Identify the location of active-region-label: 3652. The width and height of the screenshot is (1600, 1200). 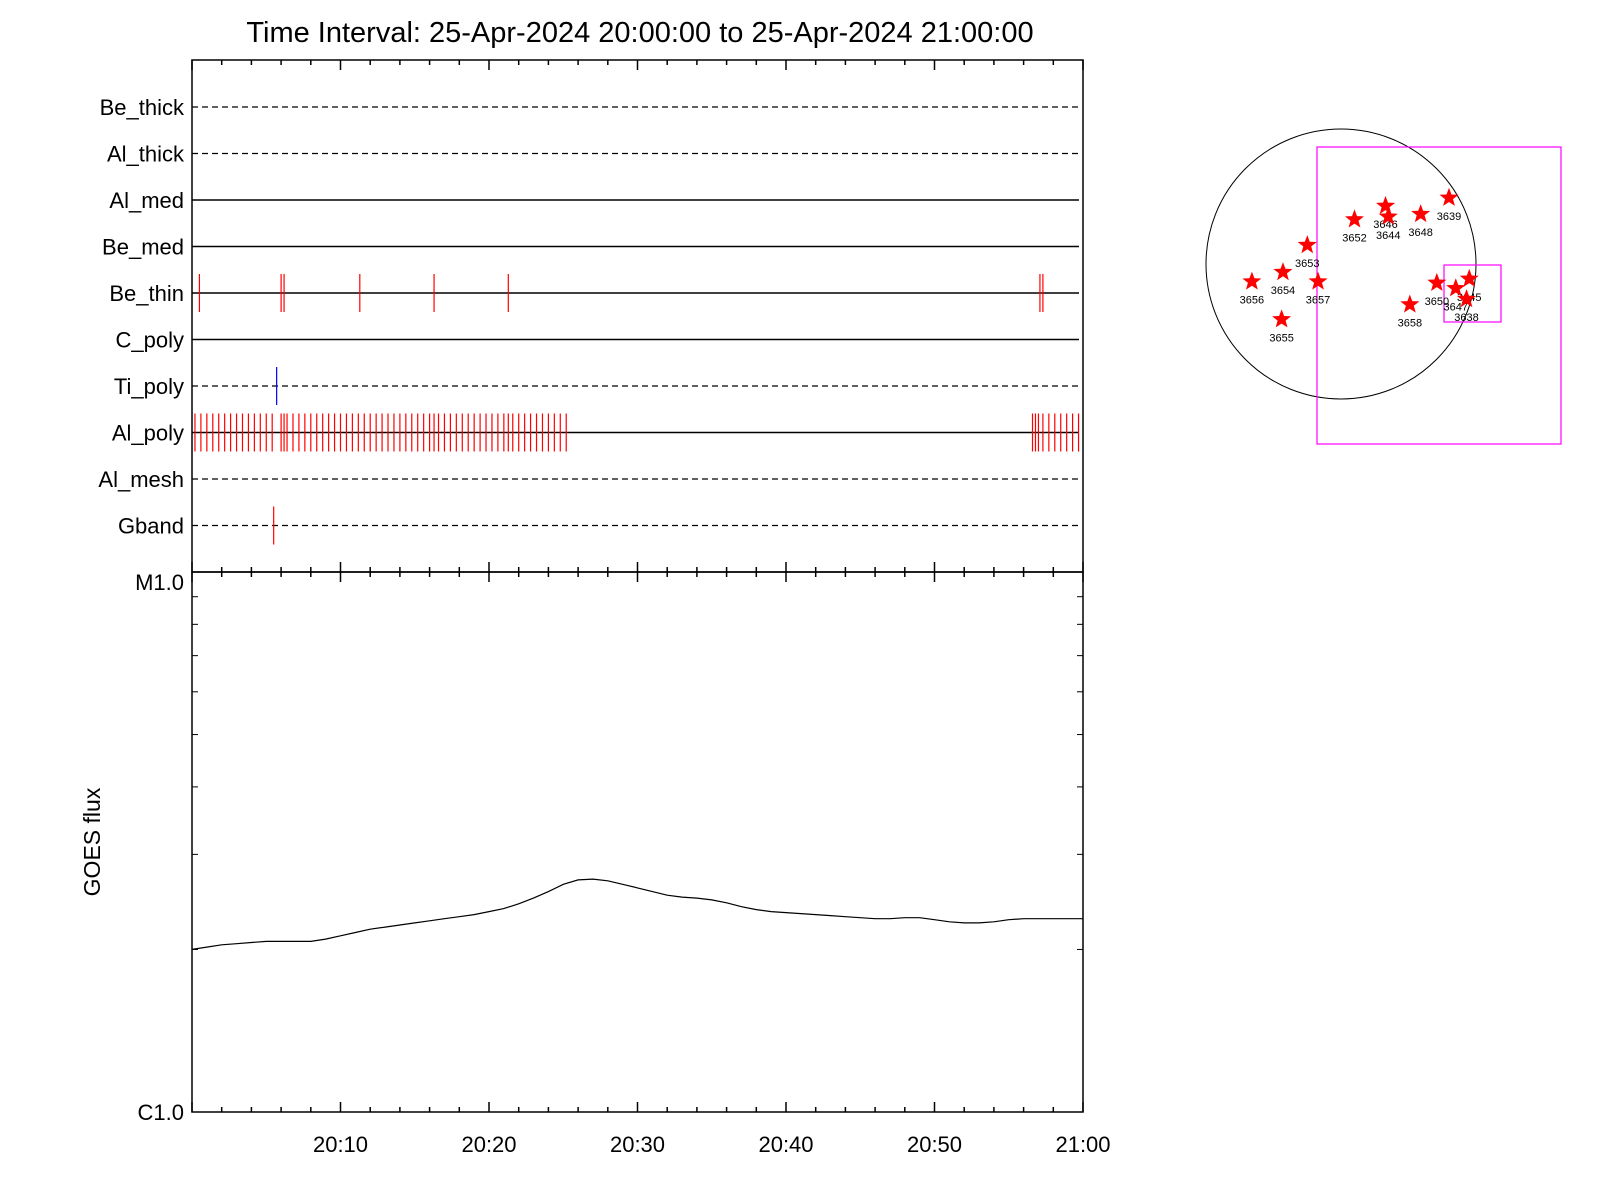
(1354, 238).